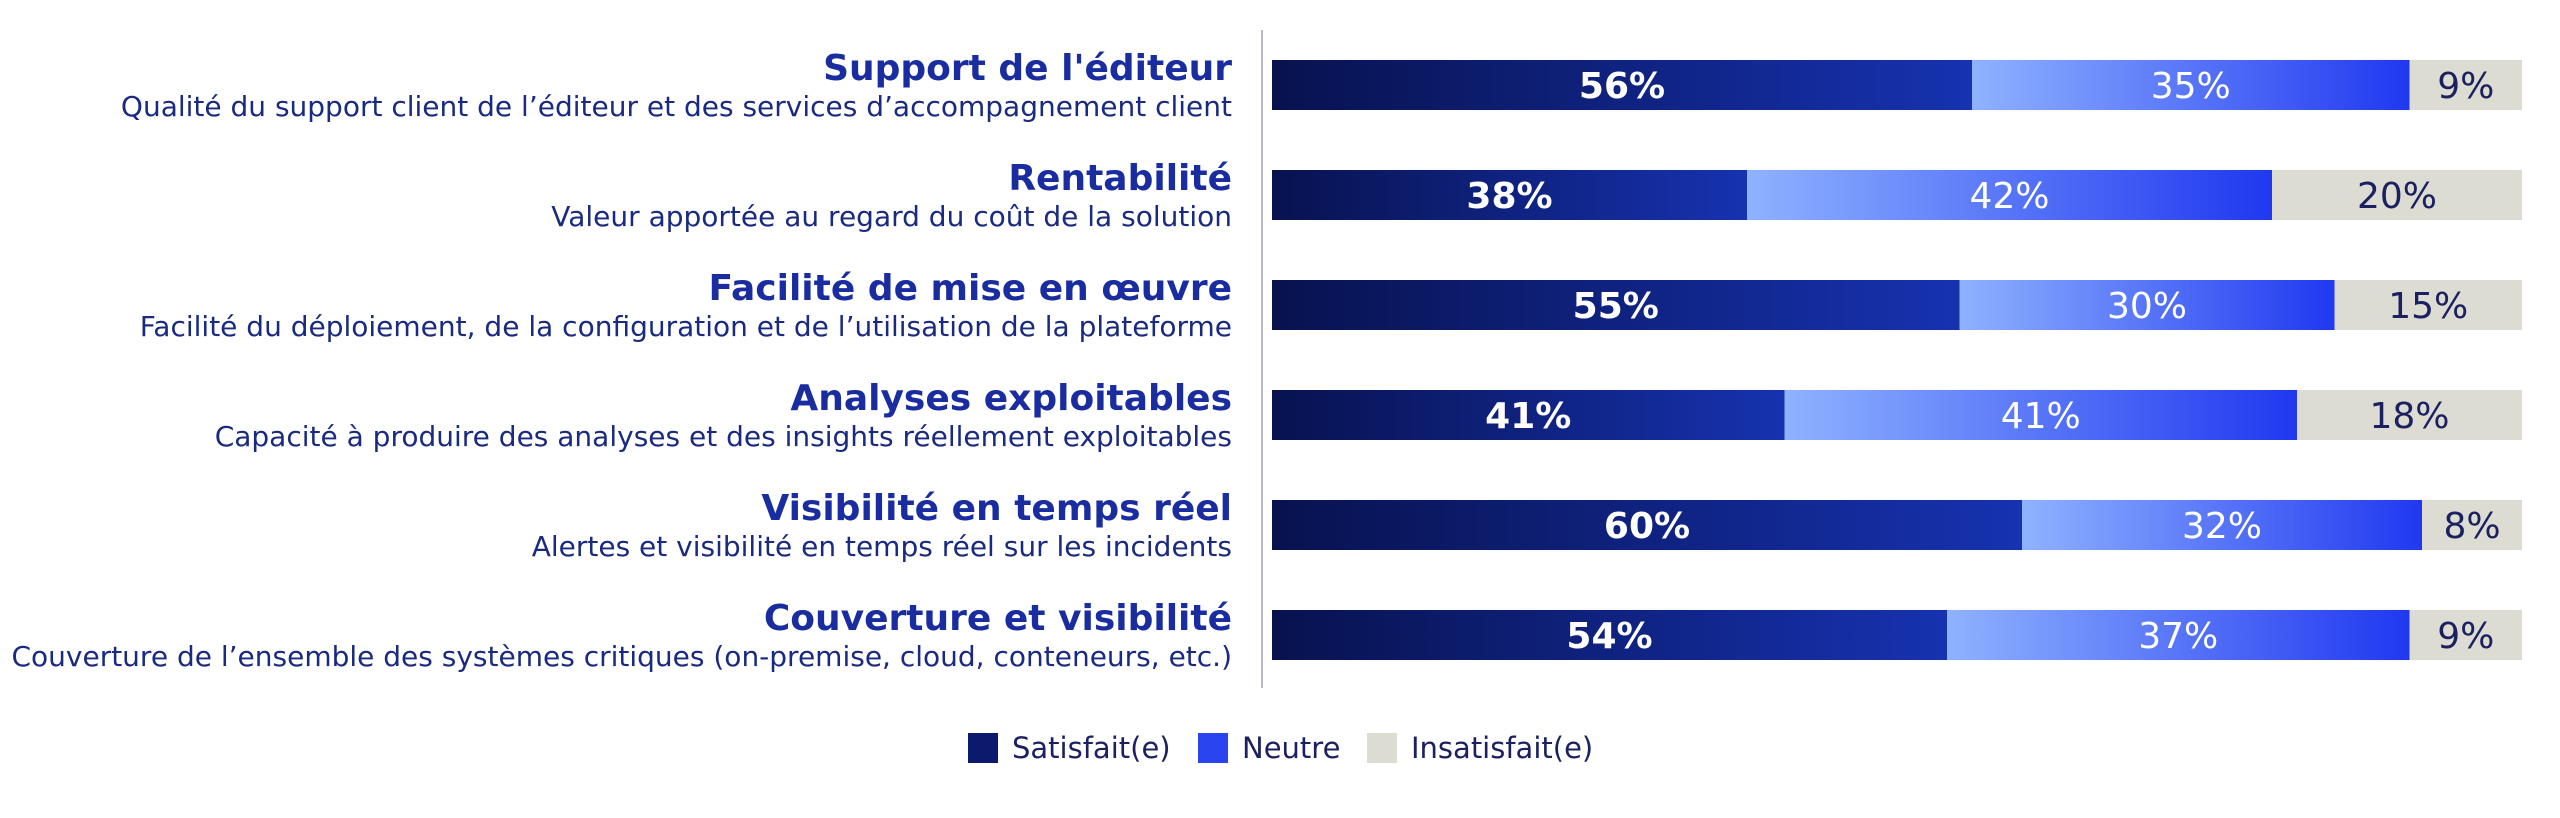 This screenshot has width=2560, height=818. I want to click on category-title: Facilité de mise en œuvre, so click(970, 288).